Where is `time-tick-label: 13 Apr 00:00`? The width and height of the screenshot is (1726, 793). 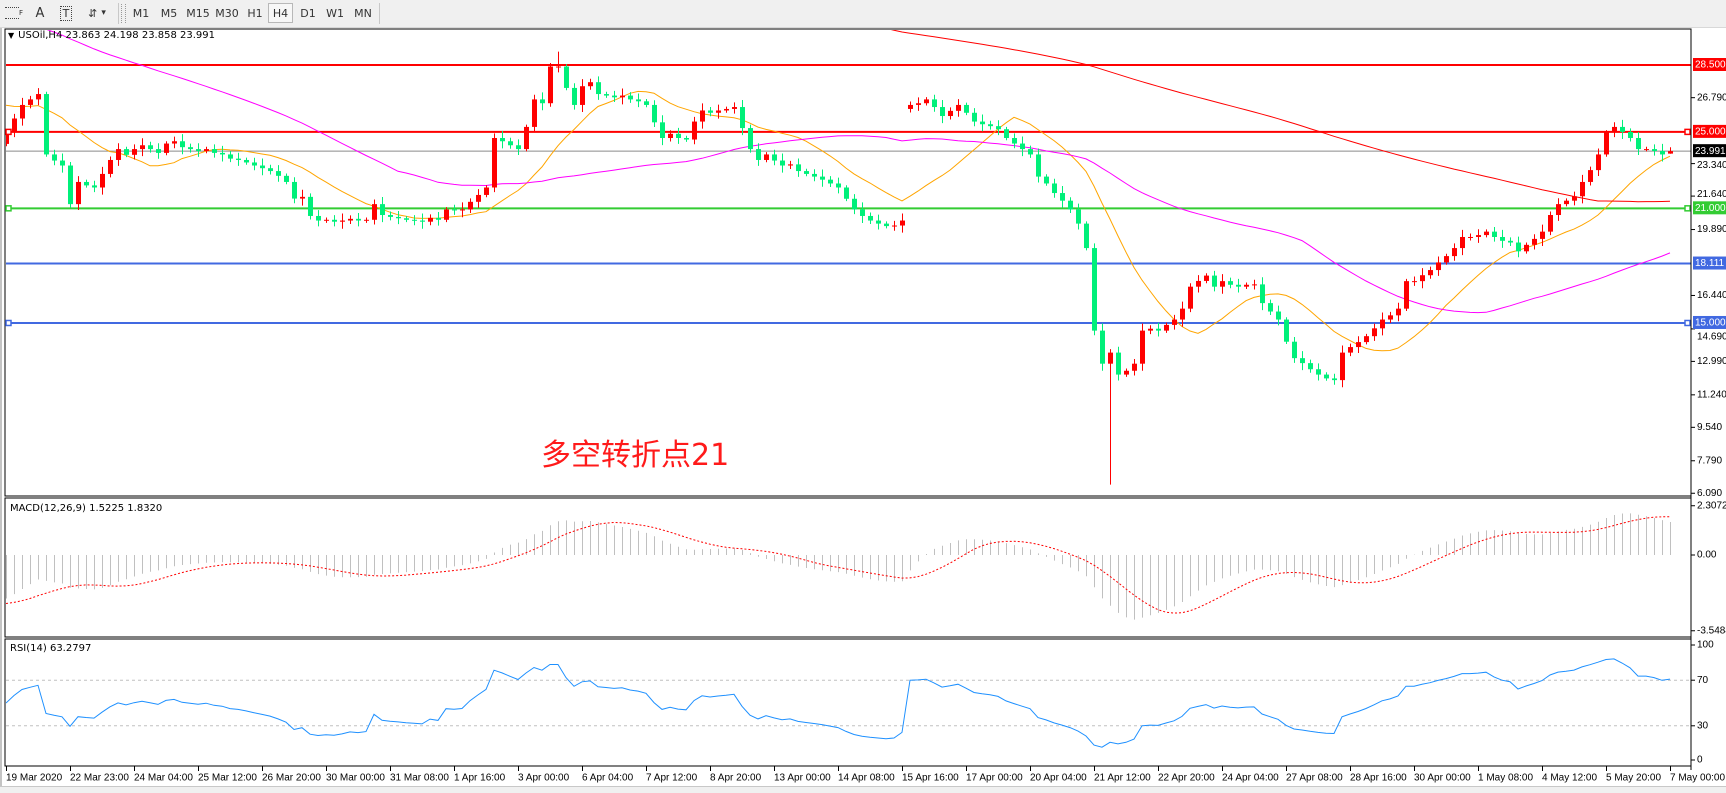 time-tick-label: 13 Apr 00:00 is located at coordinates (802, 778).